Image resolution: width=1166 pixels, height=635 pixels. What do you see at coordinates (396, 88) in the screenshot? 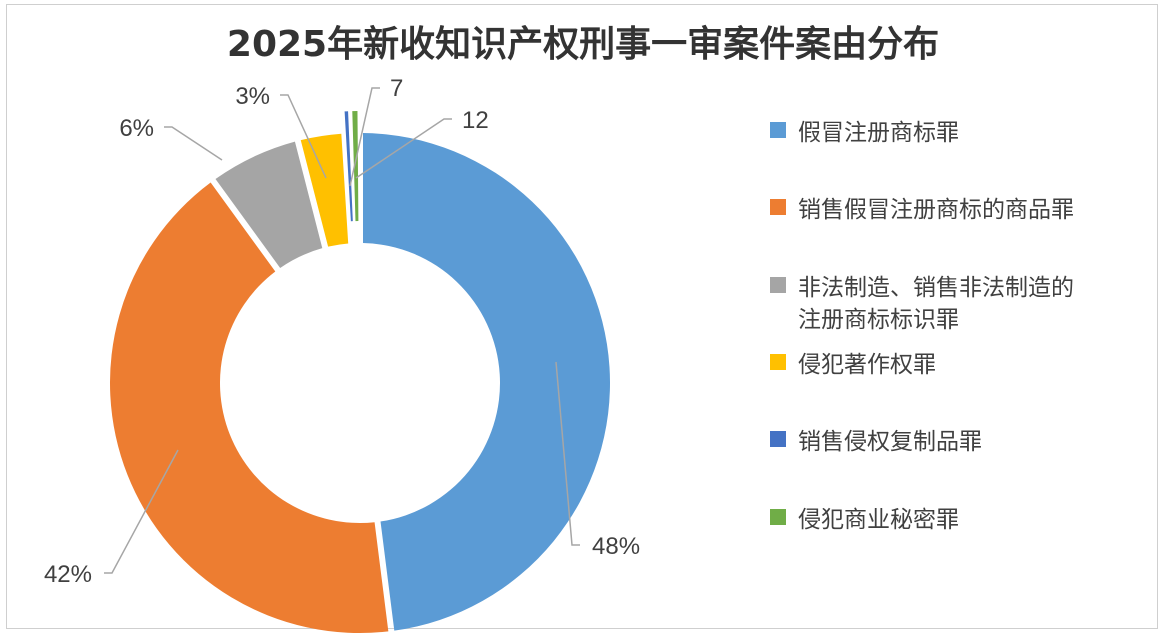
I see `data-label-5: 7` at bounding box center [396, 88].